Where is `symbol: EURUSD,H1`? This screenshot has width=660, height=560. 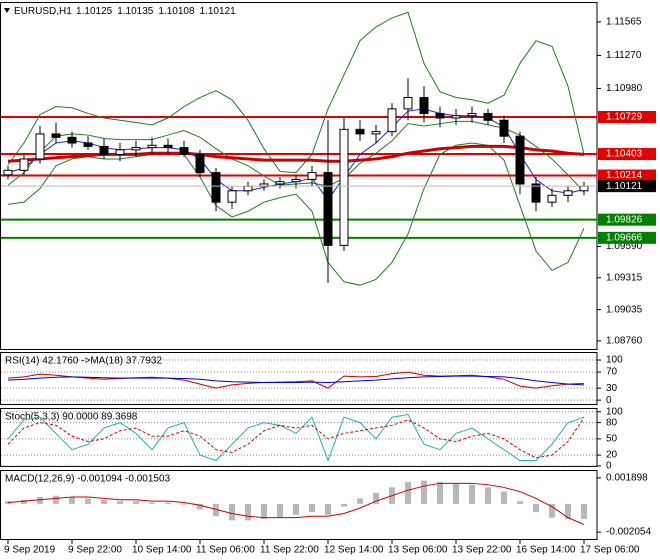
symbol: EURUSD,H1 is located at coordinates (43, 11).